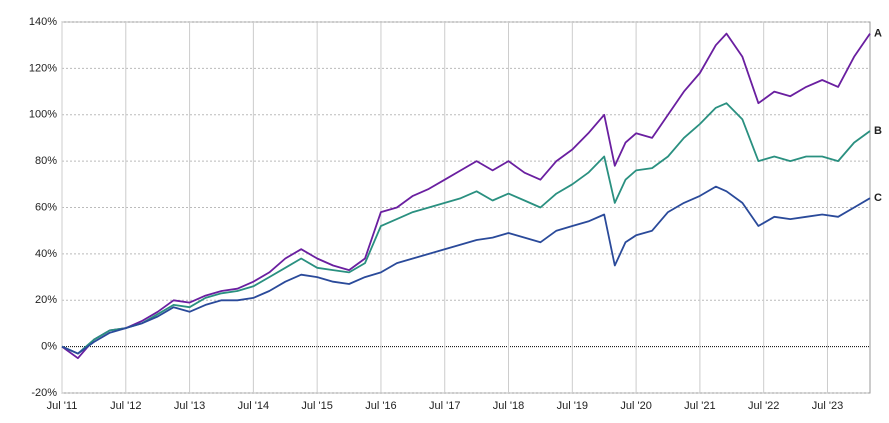  What do you see at coordinates (878, 198) in the screenshot?
I see `series-label: C` at bounding box center [878, 198].